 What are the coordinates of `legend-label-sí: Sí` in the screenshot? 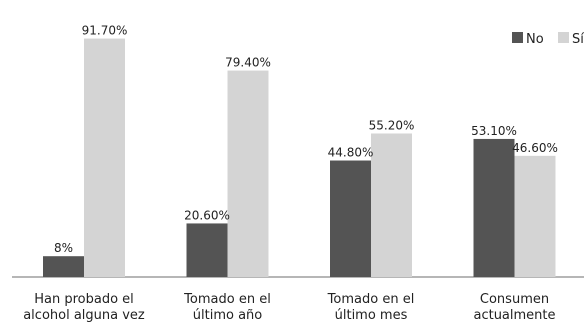 It's located at (578, 39).